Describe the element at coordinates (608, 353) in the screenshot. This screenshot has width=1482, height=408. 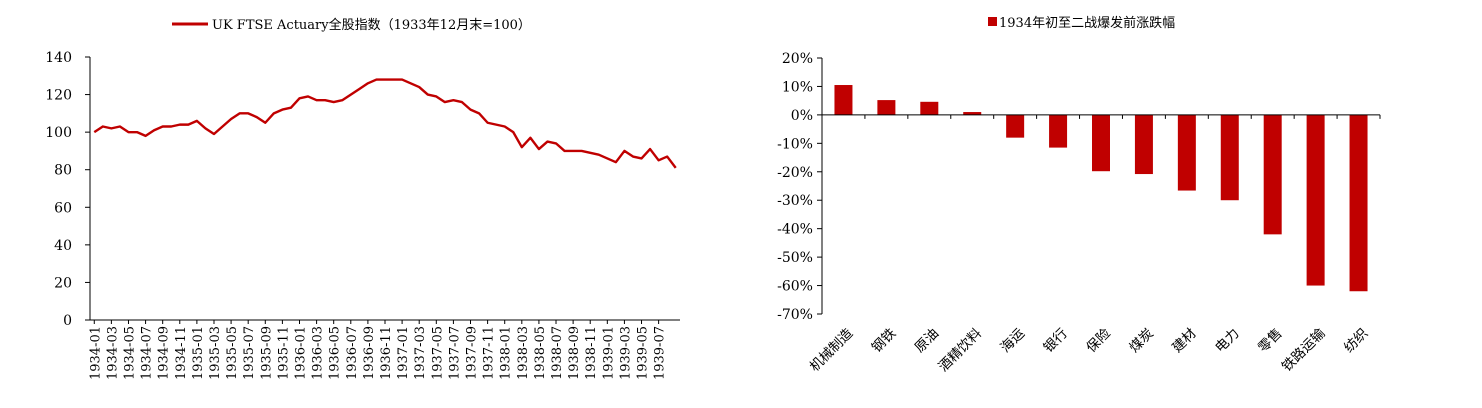
I see `line-x-tick-label: 1939-01` at that location.